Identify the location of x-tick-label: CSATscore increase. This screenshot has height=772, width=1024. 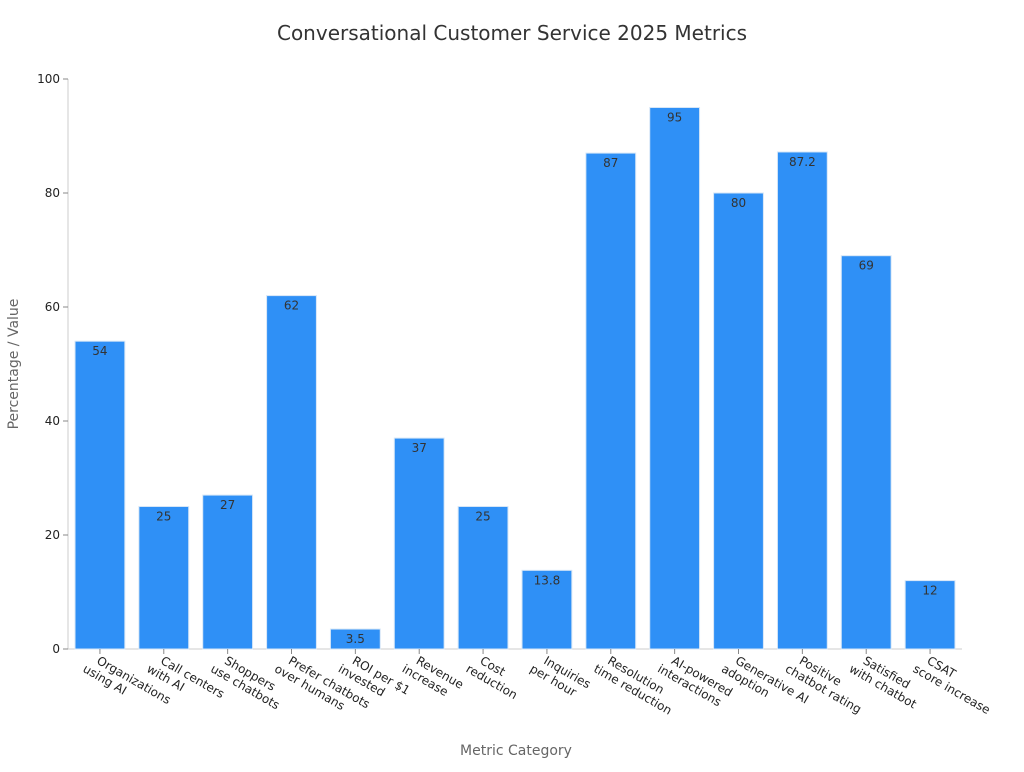
(955, 683).